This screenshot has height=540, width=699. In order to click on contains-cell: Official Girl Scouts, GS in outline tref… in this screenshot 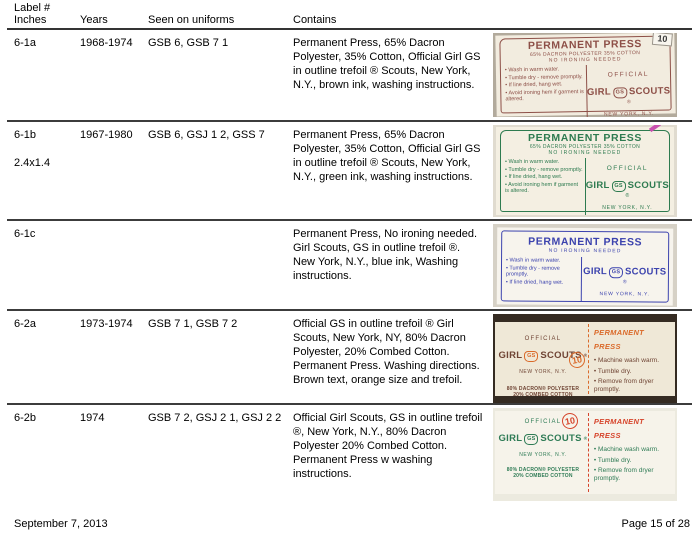, I will do `click(388, 446)`.